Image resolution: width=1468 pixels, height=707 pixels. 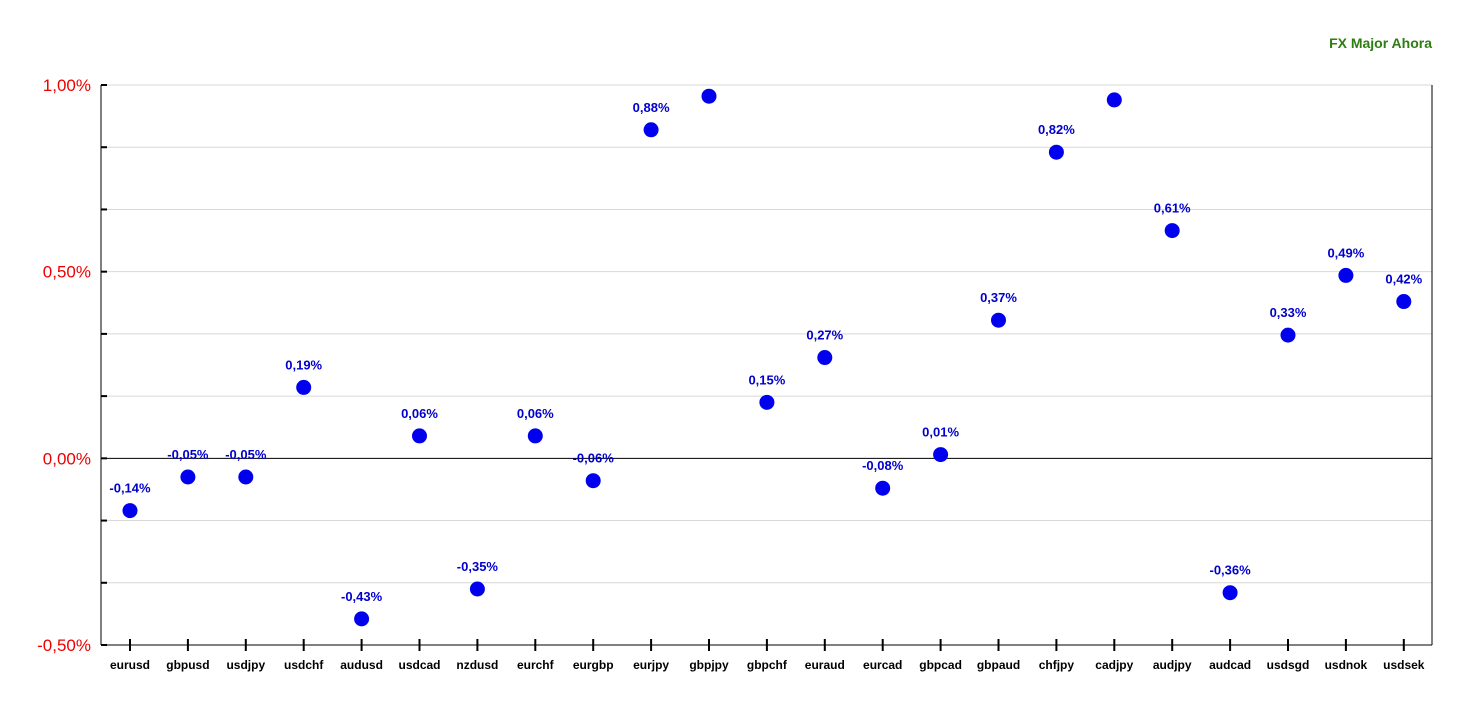 I want to click on data-label-gbpusd: -0,05%, so click(x=188, y=454).